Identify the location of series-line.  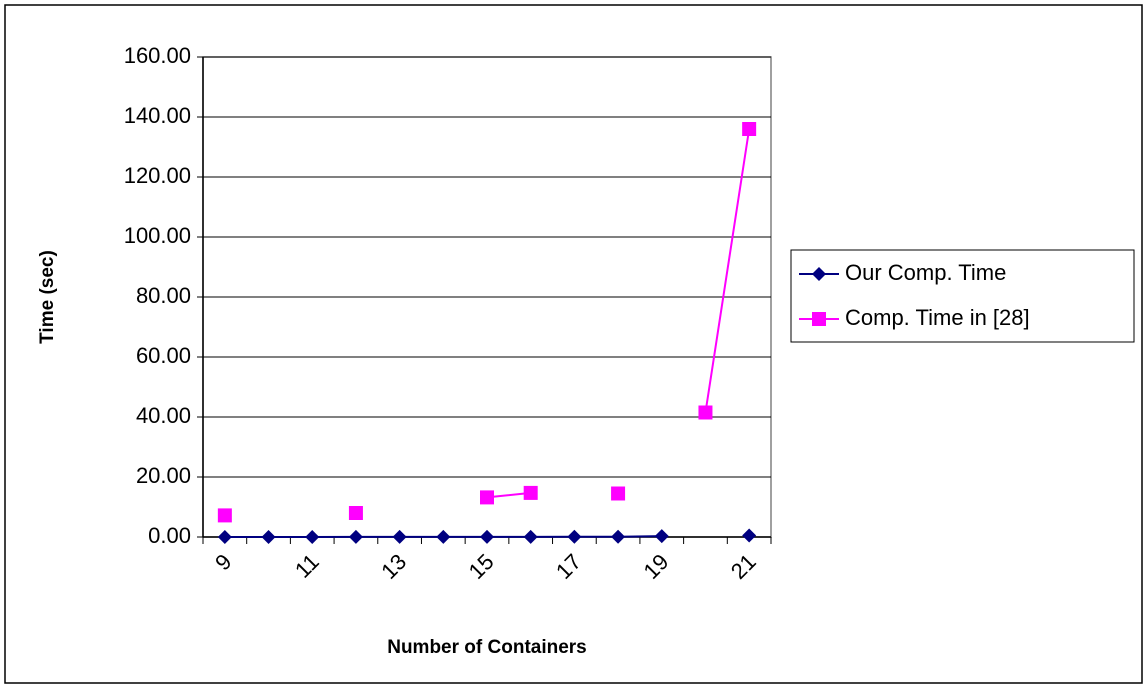
(618, 313).